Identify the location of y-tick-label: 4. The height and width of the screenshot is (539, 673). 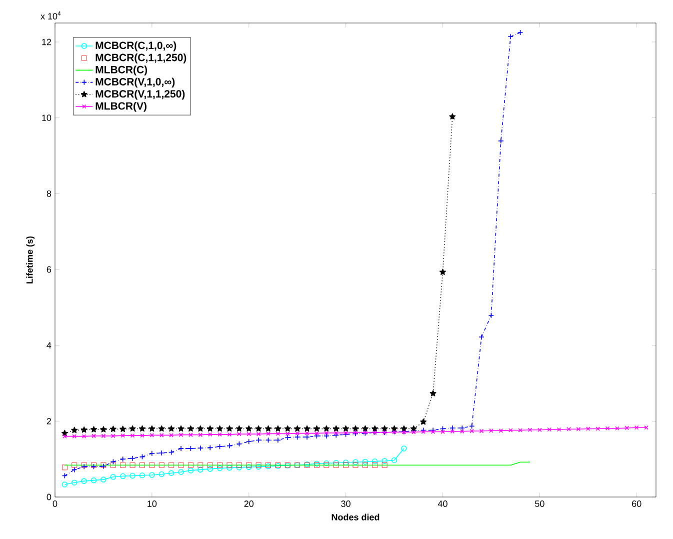
(49, 345).